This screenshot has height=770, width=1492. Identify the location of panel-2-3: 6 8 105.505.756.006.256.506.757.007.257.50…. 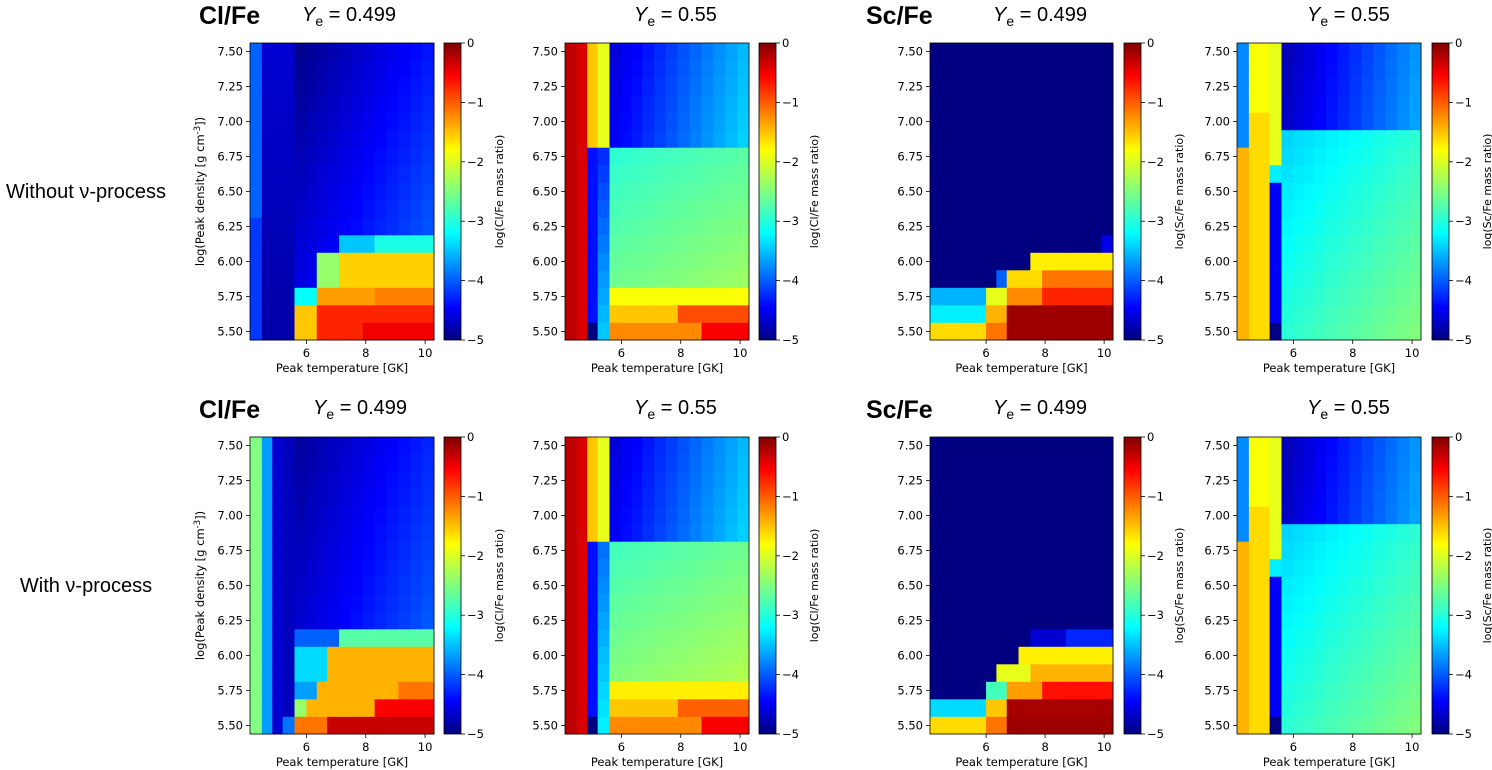
(1041, 599).